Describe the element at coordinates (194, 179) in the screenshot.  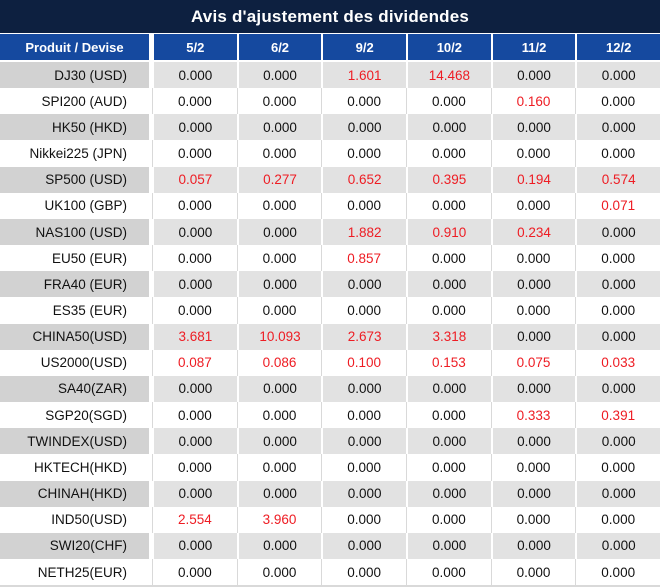
I see `dividend-value-cell: 0.057` at that location.